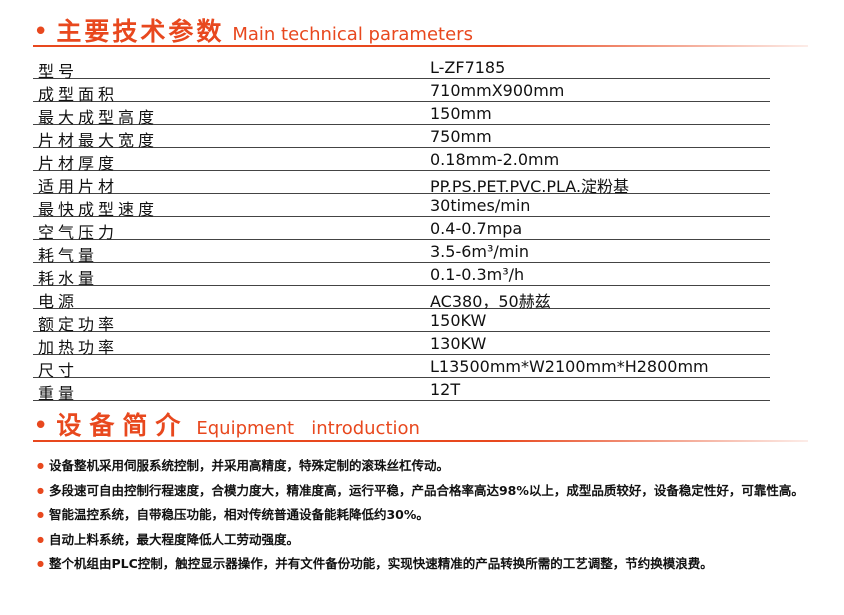 Image resolution: width=844 pixels, height=615 pixels. Describe the element at coordinates (420, 467) in the screenshot. I see `bullet-item: 设备整机采用伺服系统控制，并采用高精度，特殊定制的滚珠丝杠传动。` at that location.